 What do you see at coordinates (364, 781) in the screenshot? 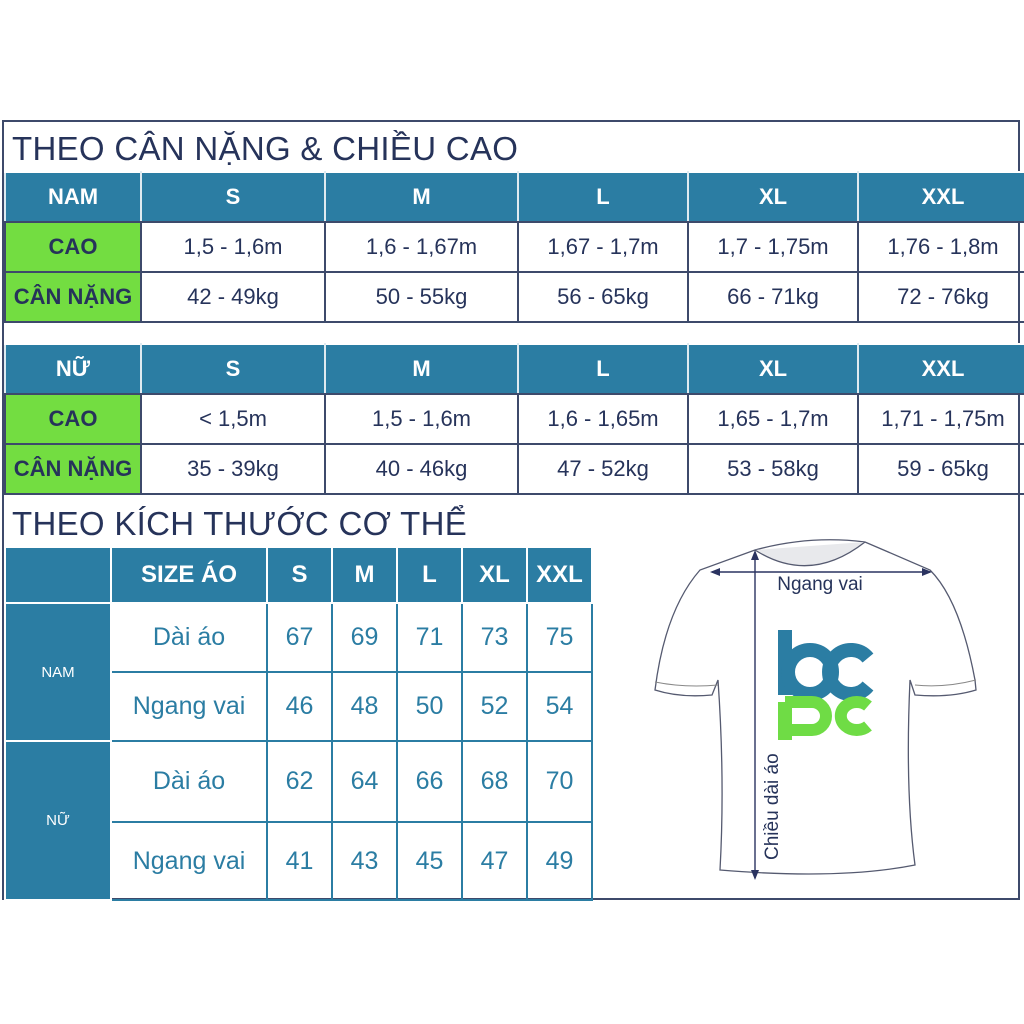
I see `value-cell: 64` at bounding box center [364, 781].